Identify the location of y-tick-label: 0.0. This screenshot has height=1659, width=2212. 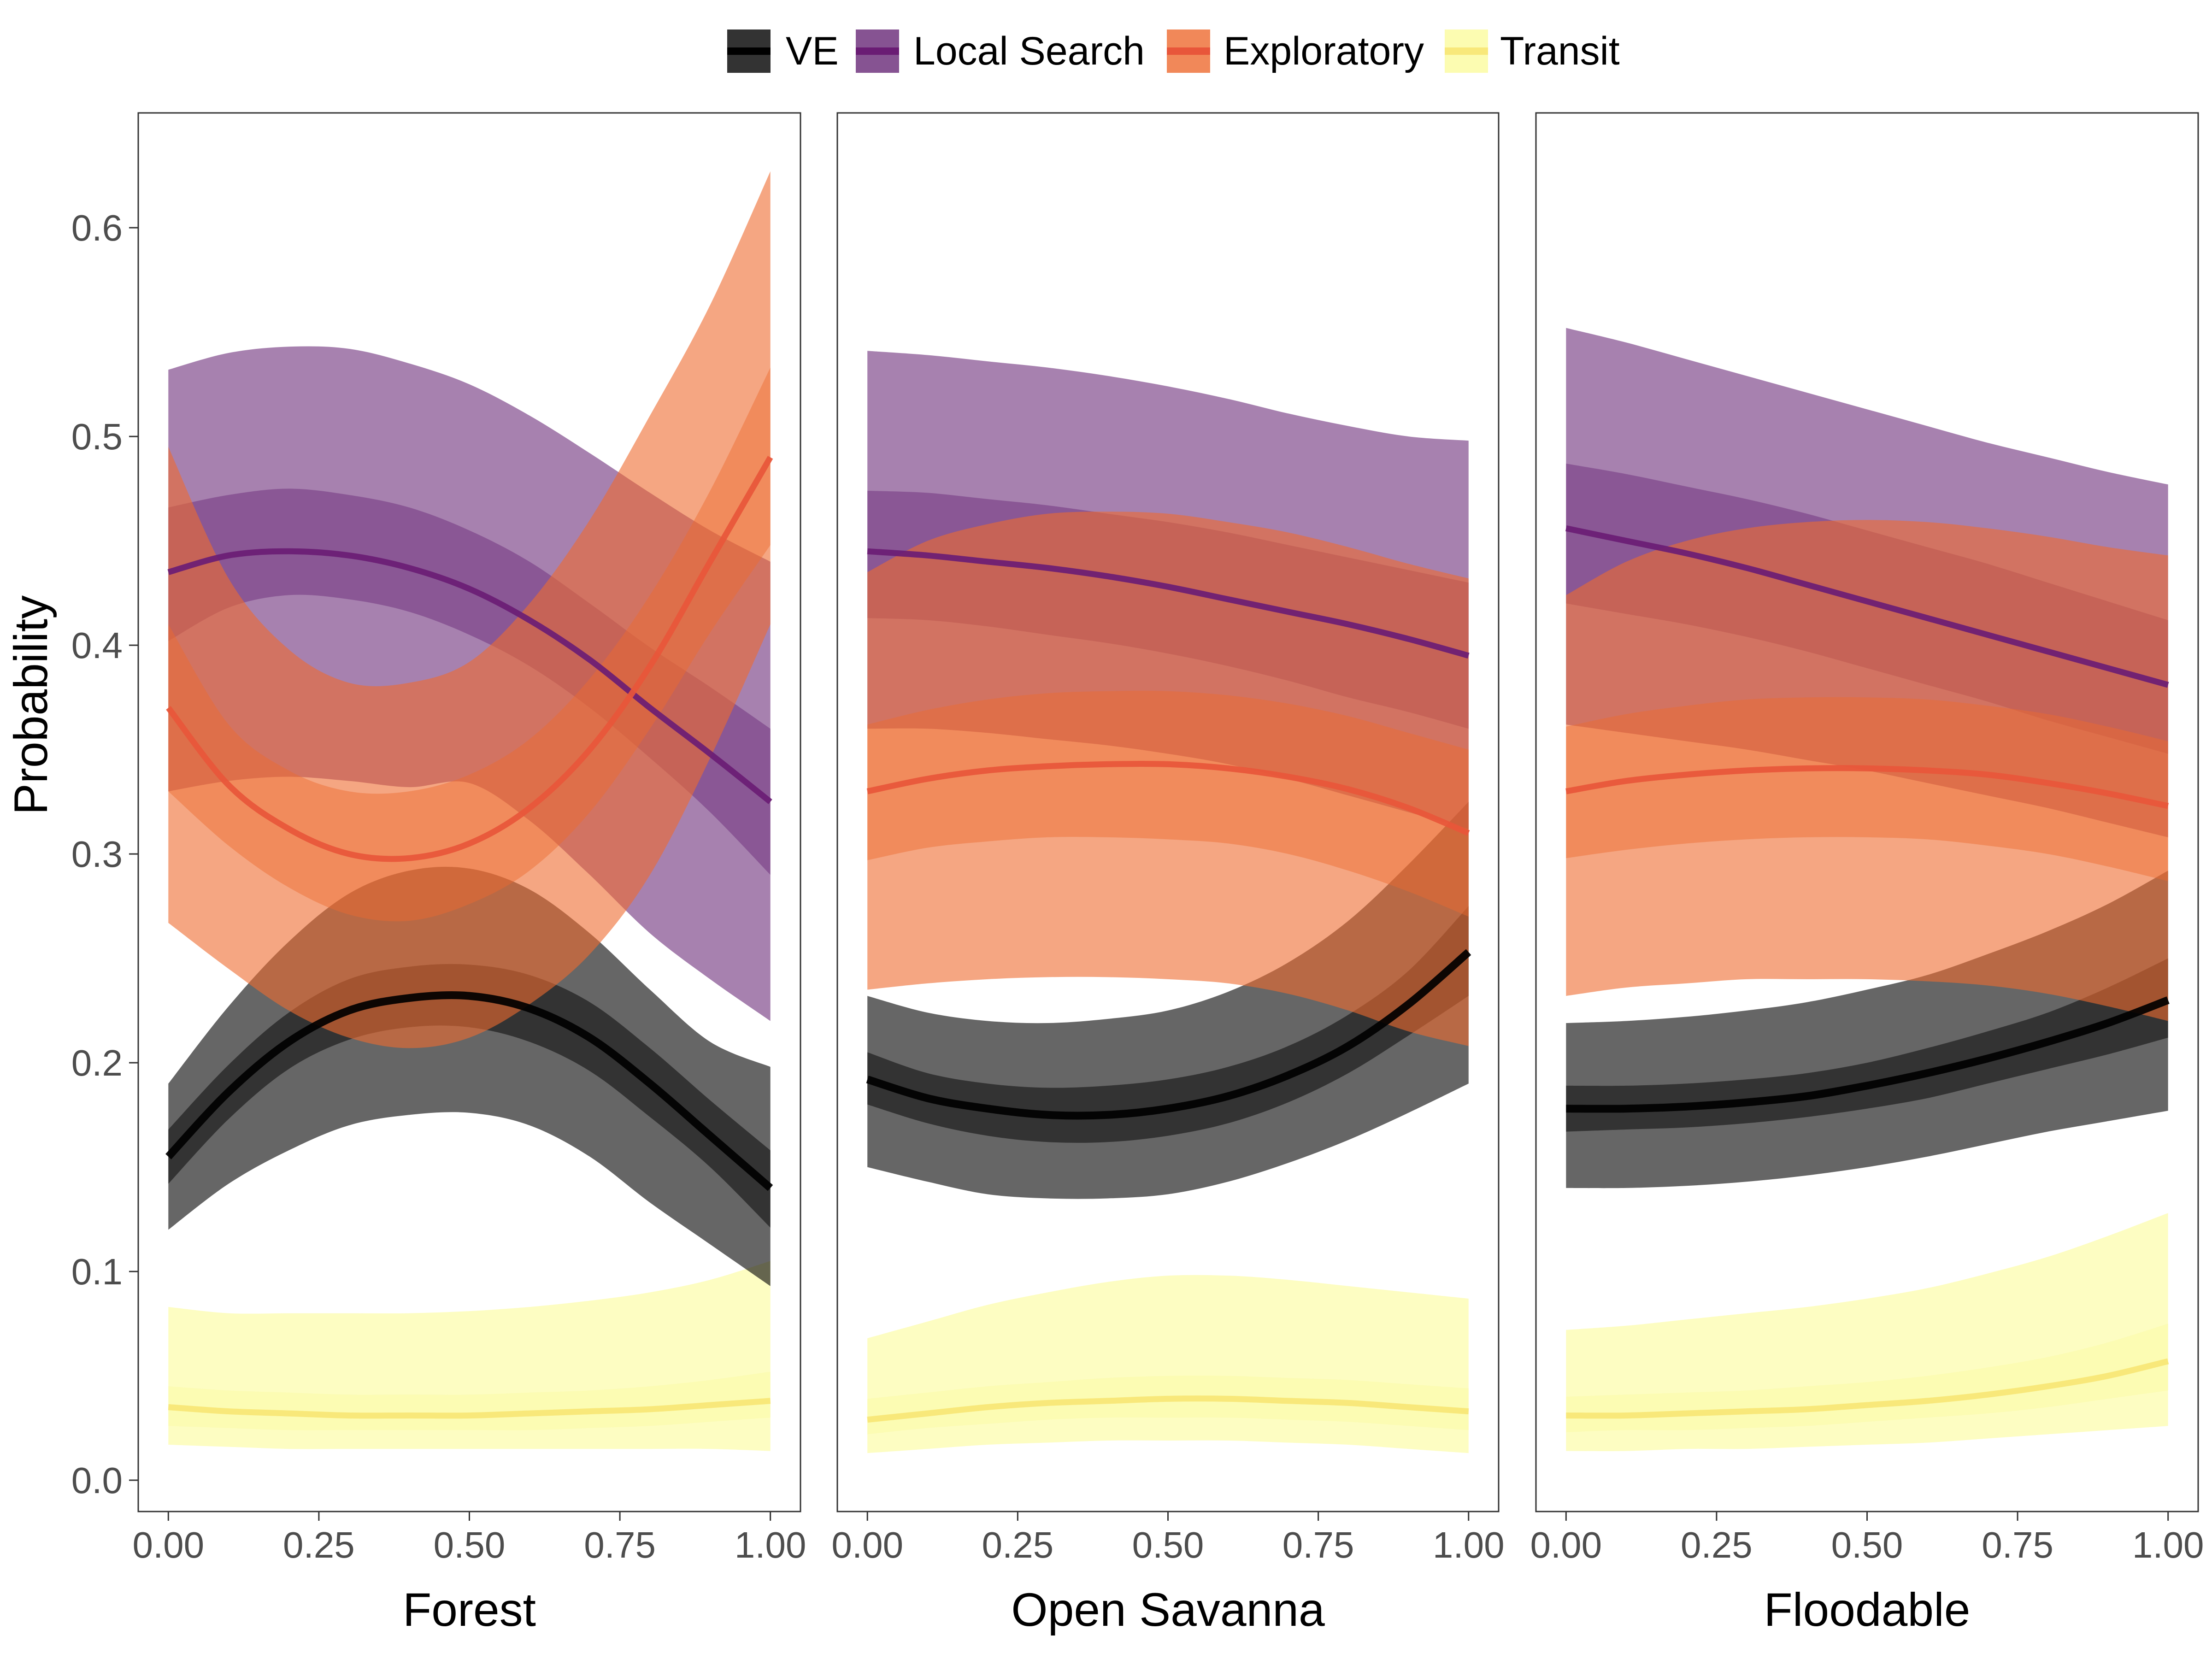
(97, 1480).